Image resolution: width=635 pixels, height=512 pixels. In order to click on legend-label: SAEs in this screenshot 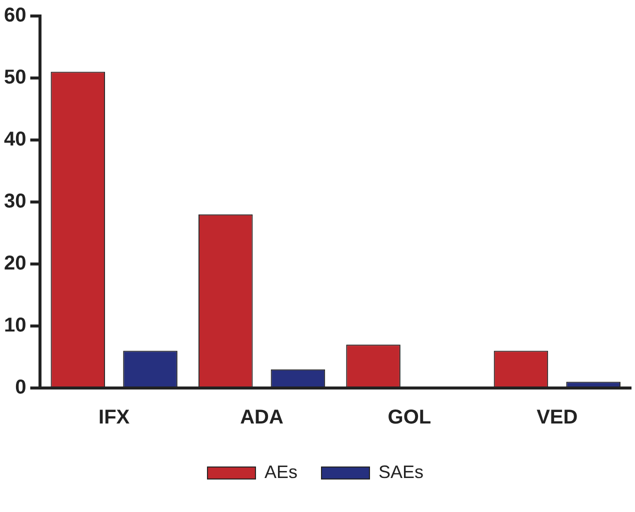, I will do `click(401, 472)`.